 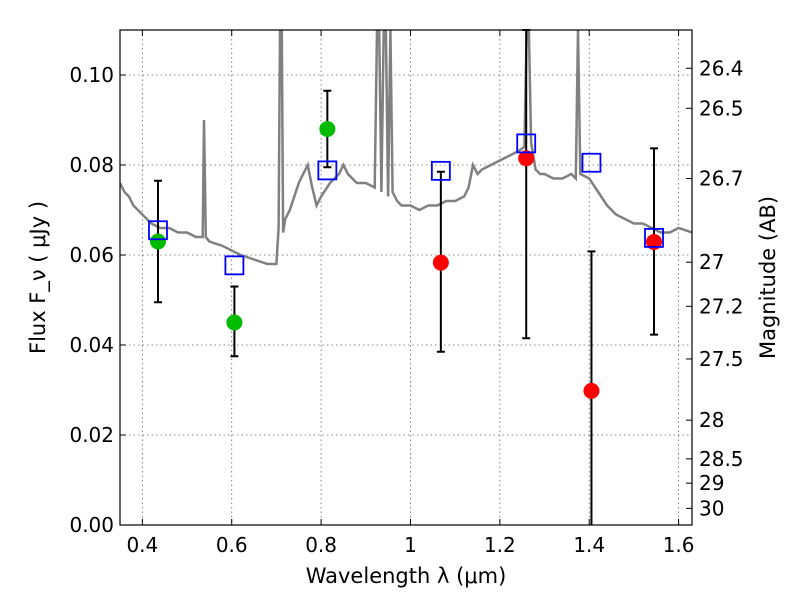 What do you see at coordinates (721, 68) in the screenshot?
I see `right-tick-label: 26.4` at bounding box center [721, 68].